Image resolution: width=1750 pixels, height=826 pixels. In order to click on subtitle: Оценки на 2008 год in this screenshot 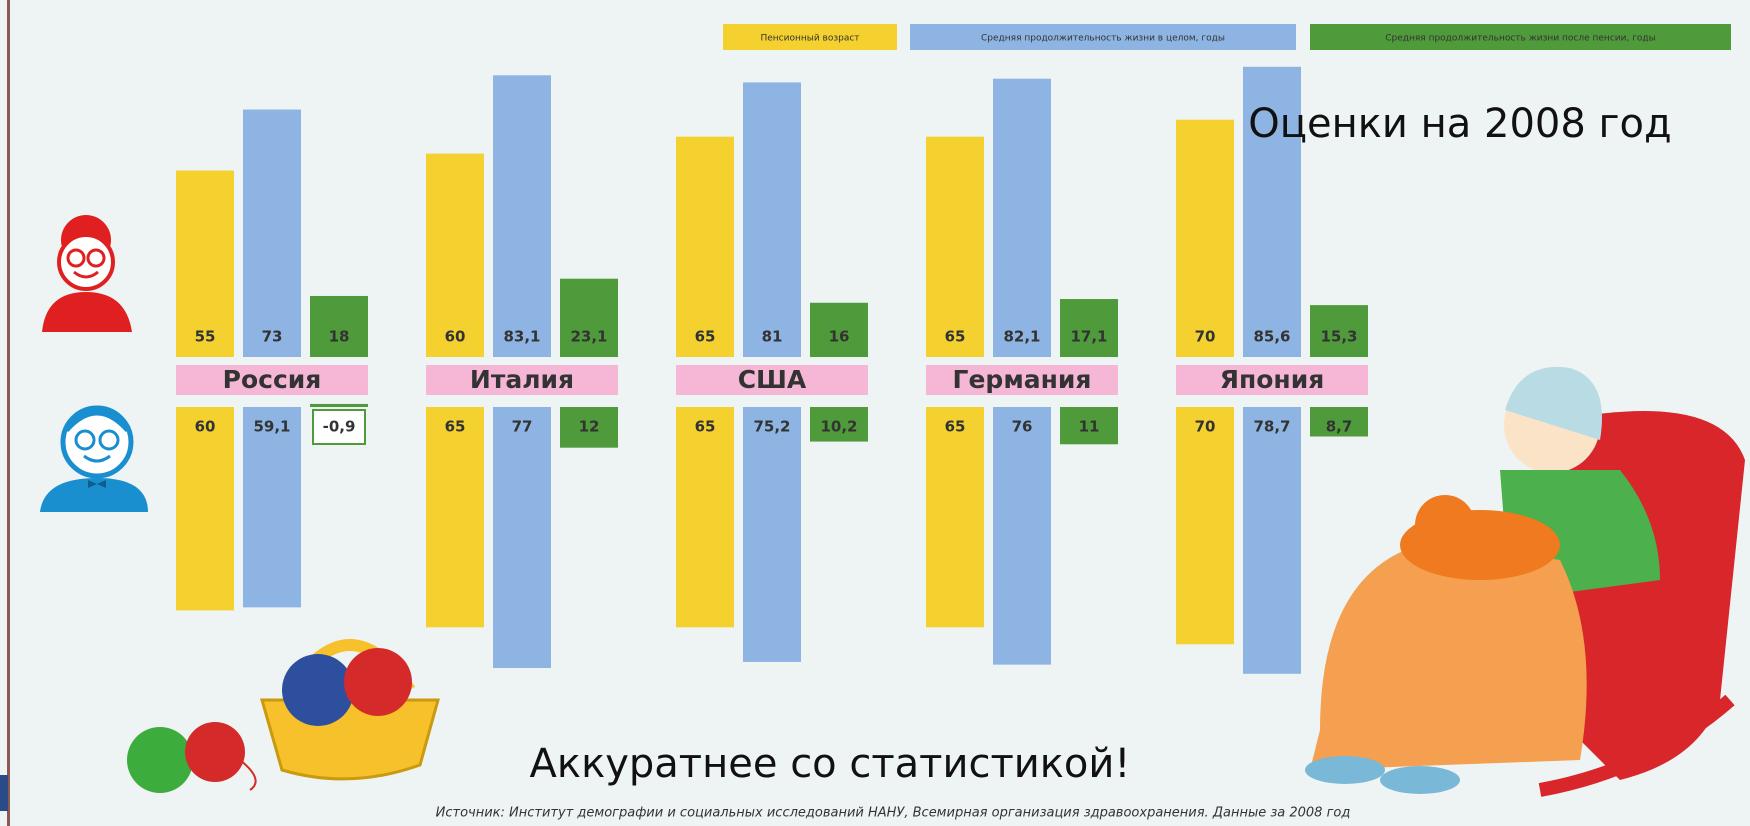, I will do `click(1459, 124)`.